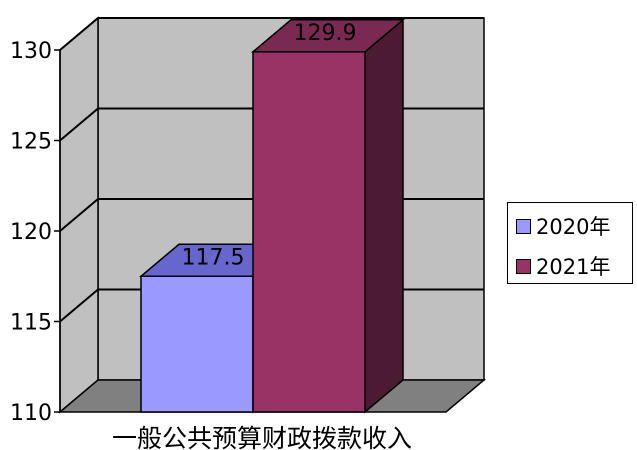  What do you see at coordinates (213, 257) in the screenshot?
I see `data-label-2020年: 117.5` at bounding box center [213, 257].